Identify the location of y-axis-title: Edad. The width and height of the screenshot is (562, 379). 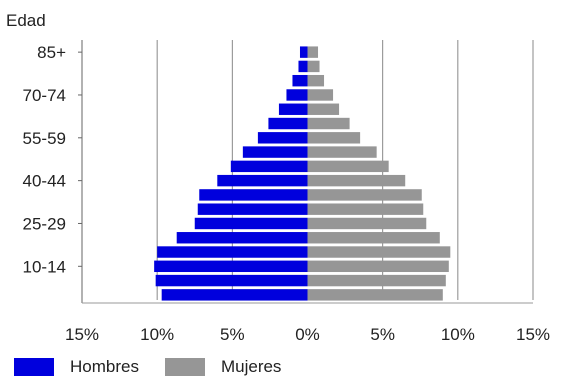
(26, 20).